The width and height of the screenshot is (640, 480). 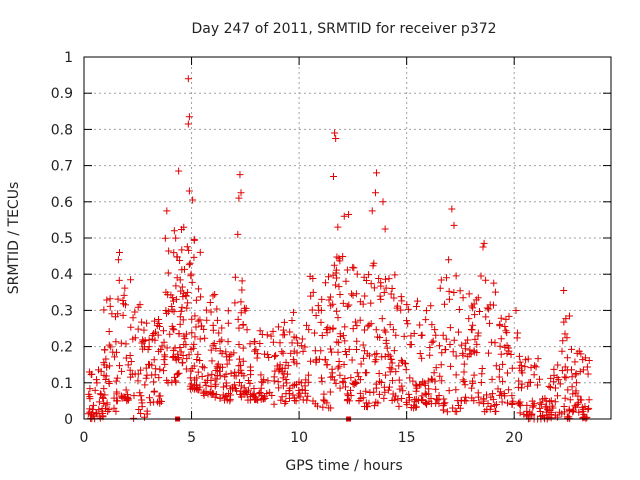 What do you see at coordinates (84, 438) in the screenshot?
I see `x-tick-label: 0` at bounding box center [84, 438].